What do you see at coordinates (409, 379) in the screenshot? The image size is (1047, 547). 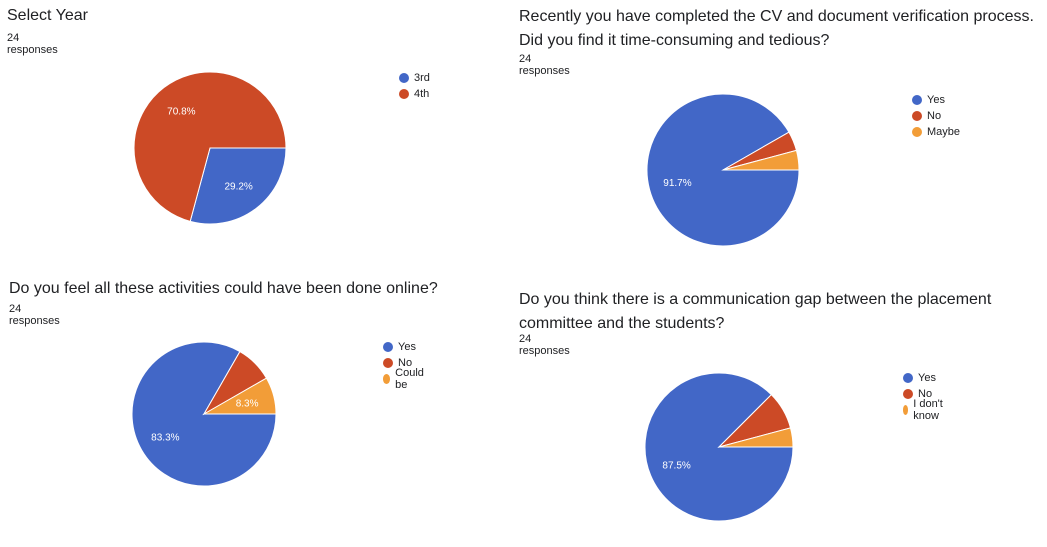 I see `legend-label: Could be` at bounding box center [409, 379].